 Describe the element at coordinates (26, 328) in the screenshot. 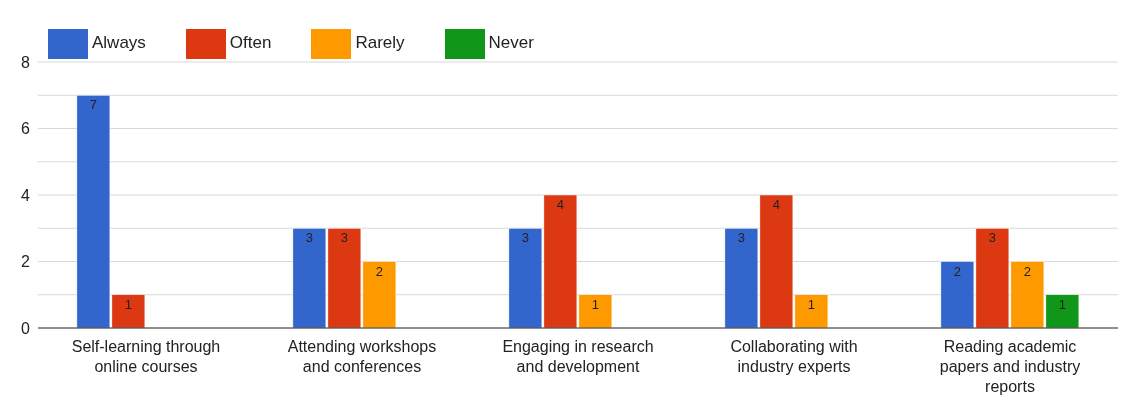

I see `y-tick-label: 0` at that location.